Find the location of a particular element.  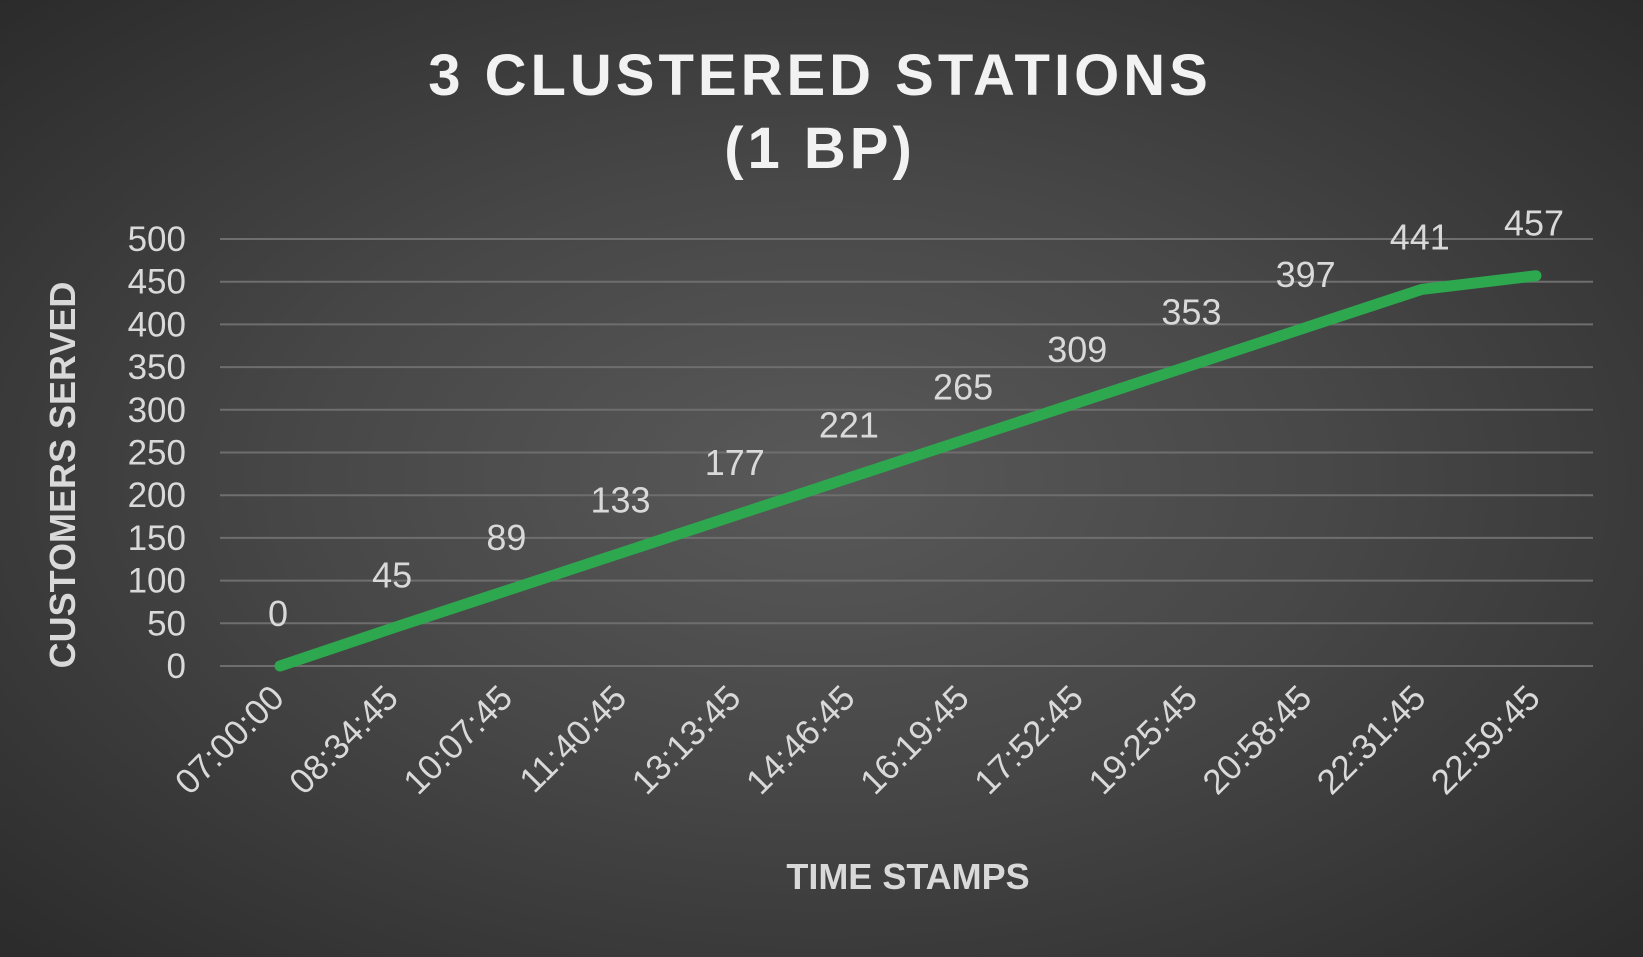

x-tick-label: 20:58:45 is located at coordinates (1257, 740).